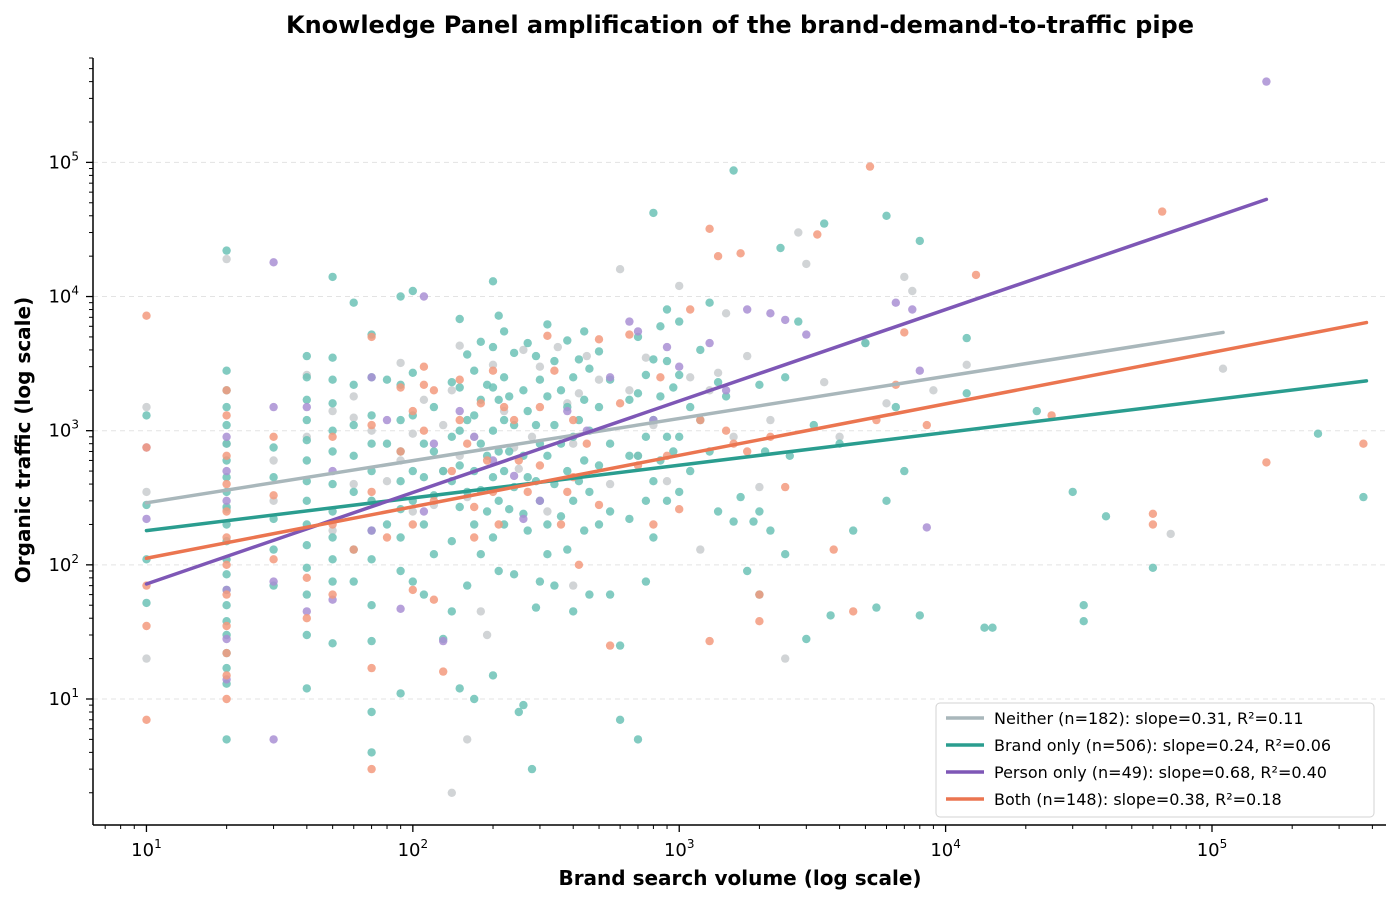 Image resolution: width=1400 pixels, height=905 pixels. Describe the element at coordinates (739, 878) in the screenshot. I see `x-axis-label: Brand search volume (log scale)` at that location.